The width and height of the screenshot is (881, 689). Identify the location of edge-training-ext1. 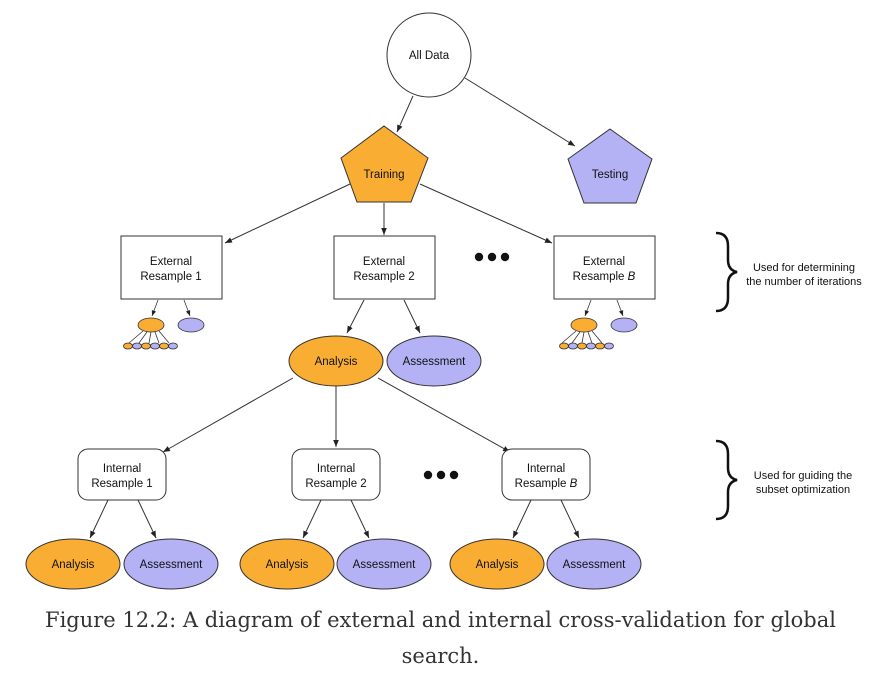
(287, 213).